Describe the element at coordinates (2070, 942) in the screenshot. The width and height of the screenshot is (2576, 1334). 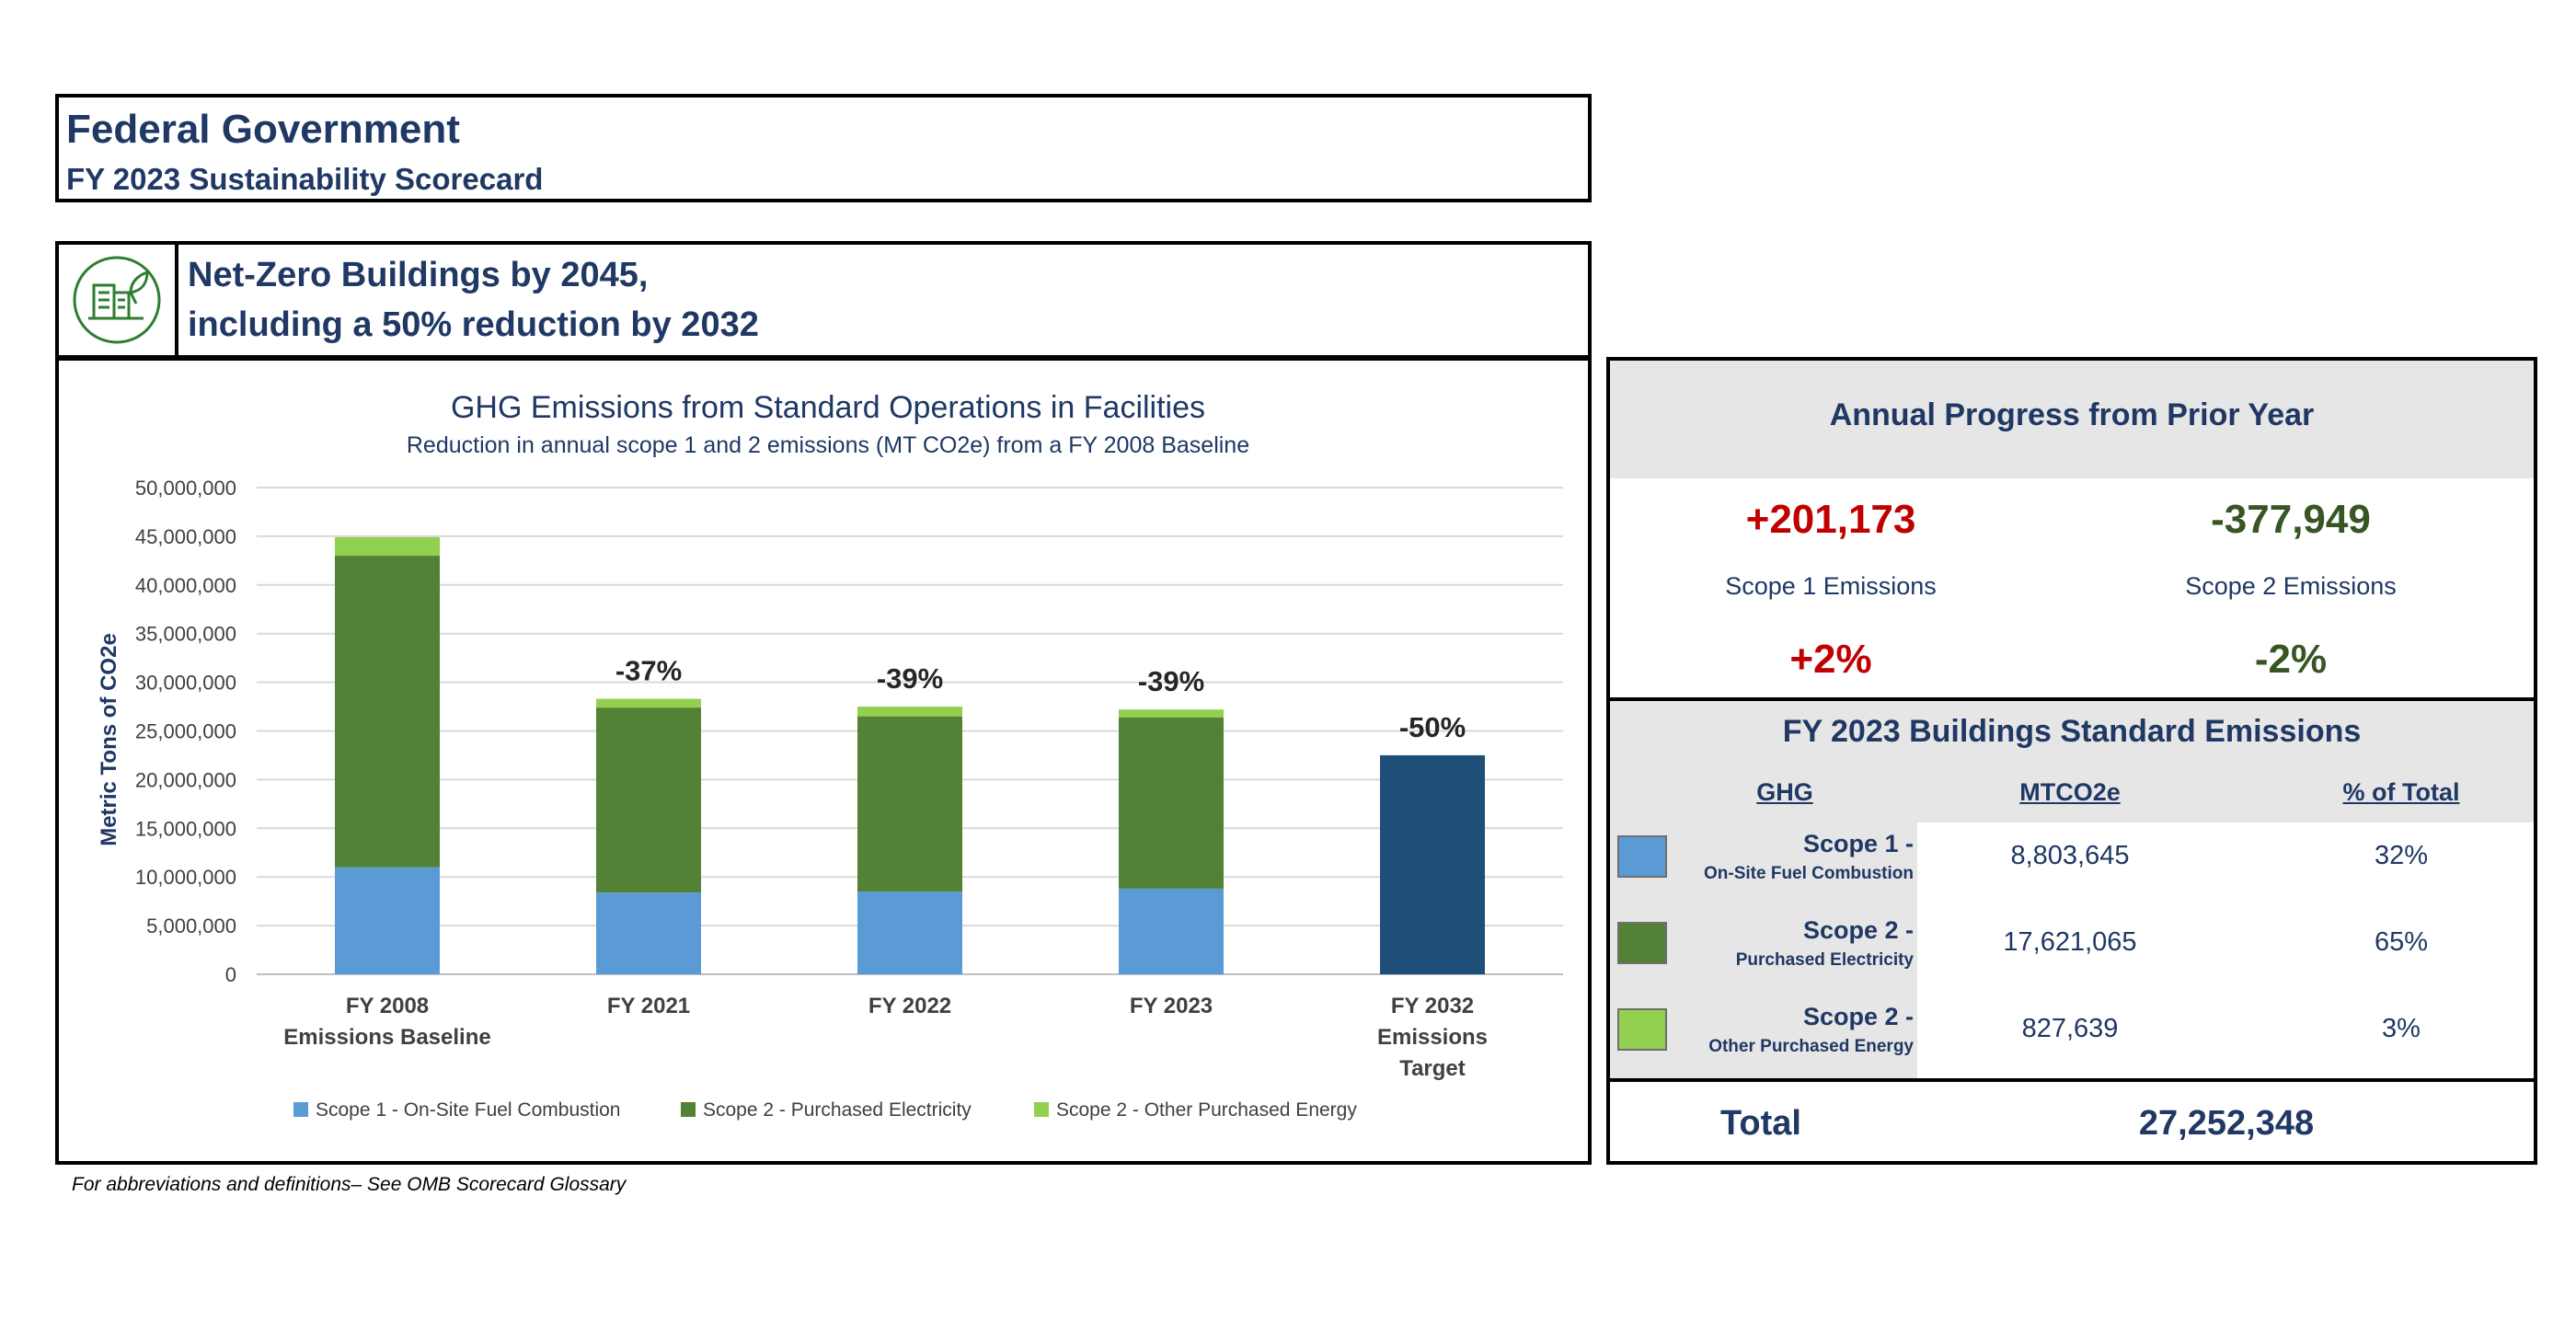
I see `row-mtco2e: 17,621,065` at that location.